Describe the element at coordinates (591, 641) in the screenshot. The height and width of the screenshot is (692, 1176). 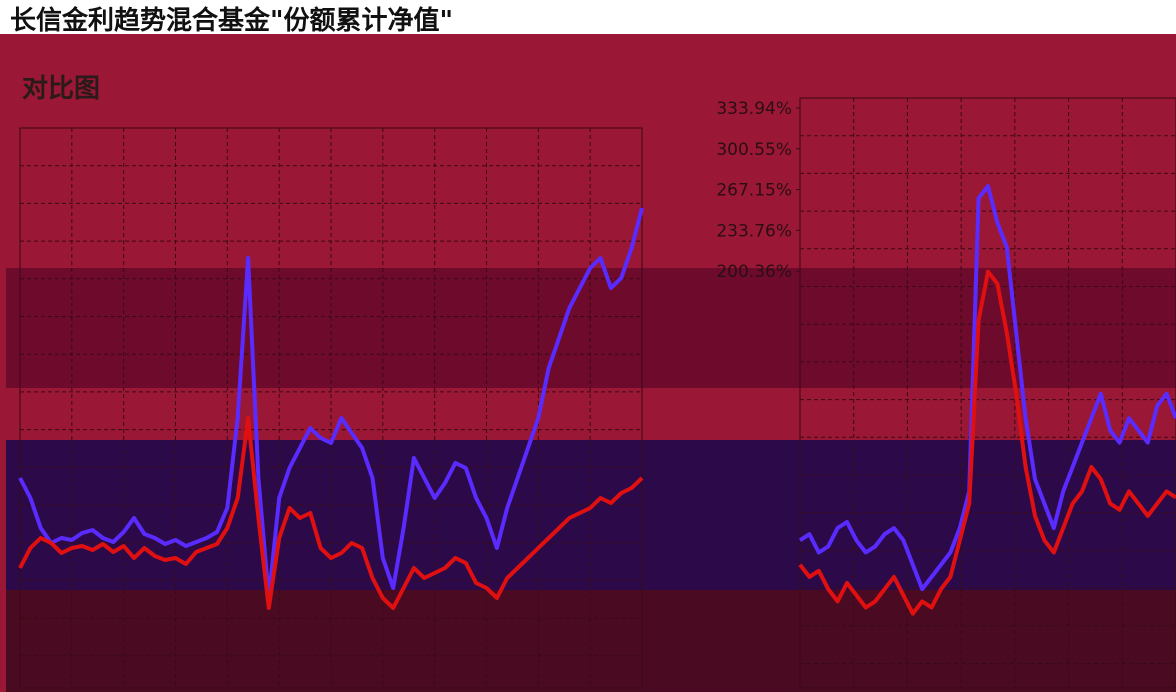
I see `glitch-band-lower` at that location.